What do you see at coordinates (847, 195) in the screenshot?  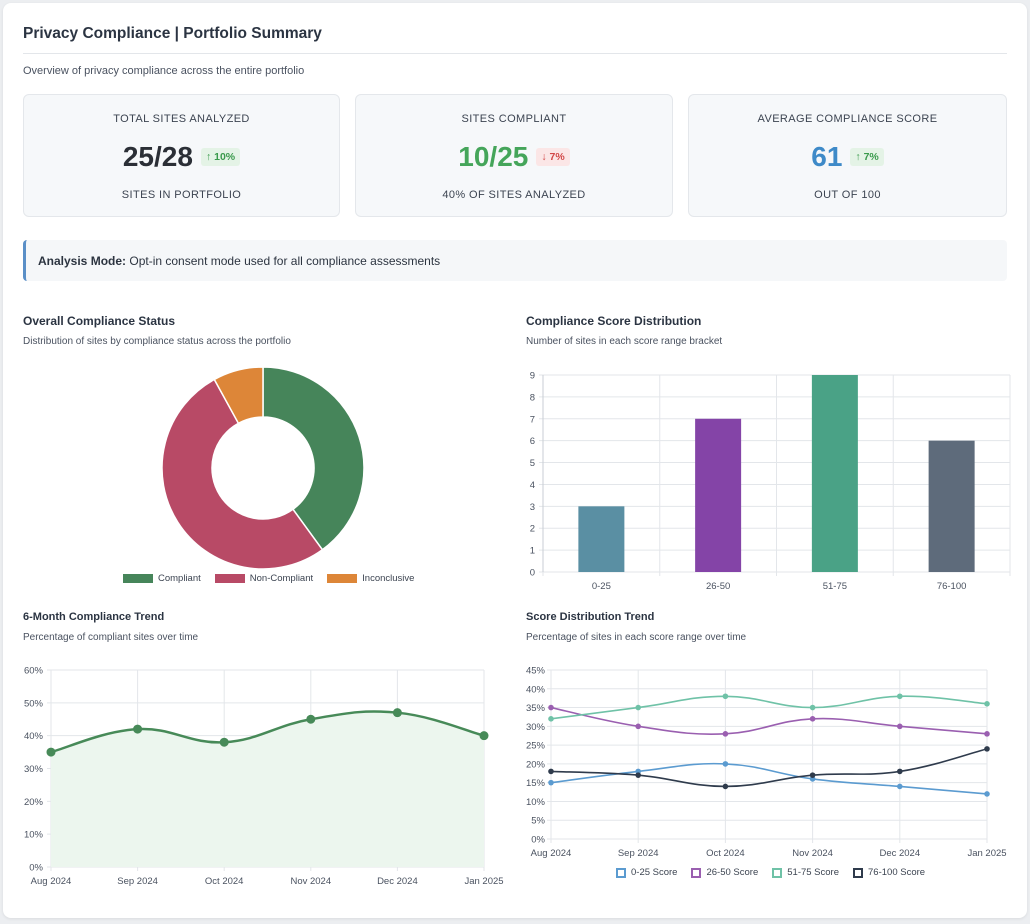 I see `kpi-footer: OUT OF 100` at bounding box center [847, 195].